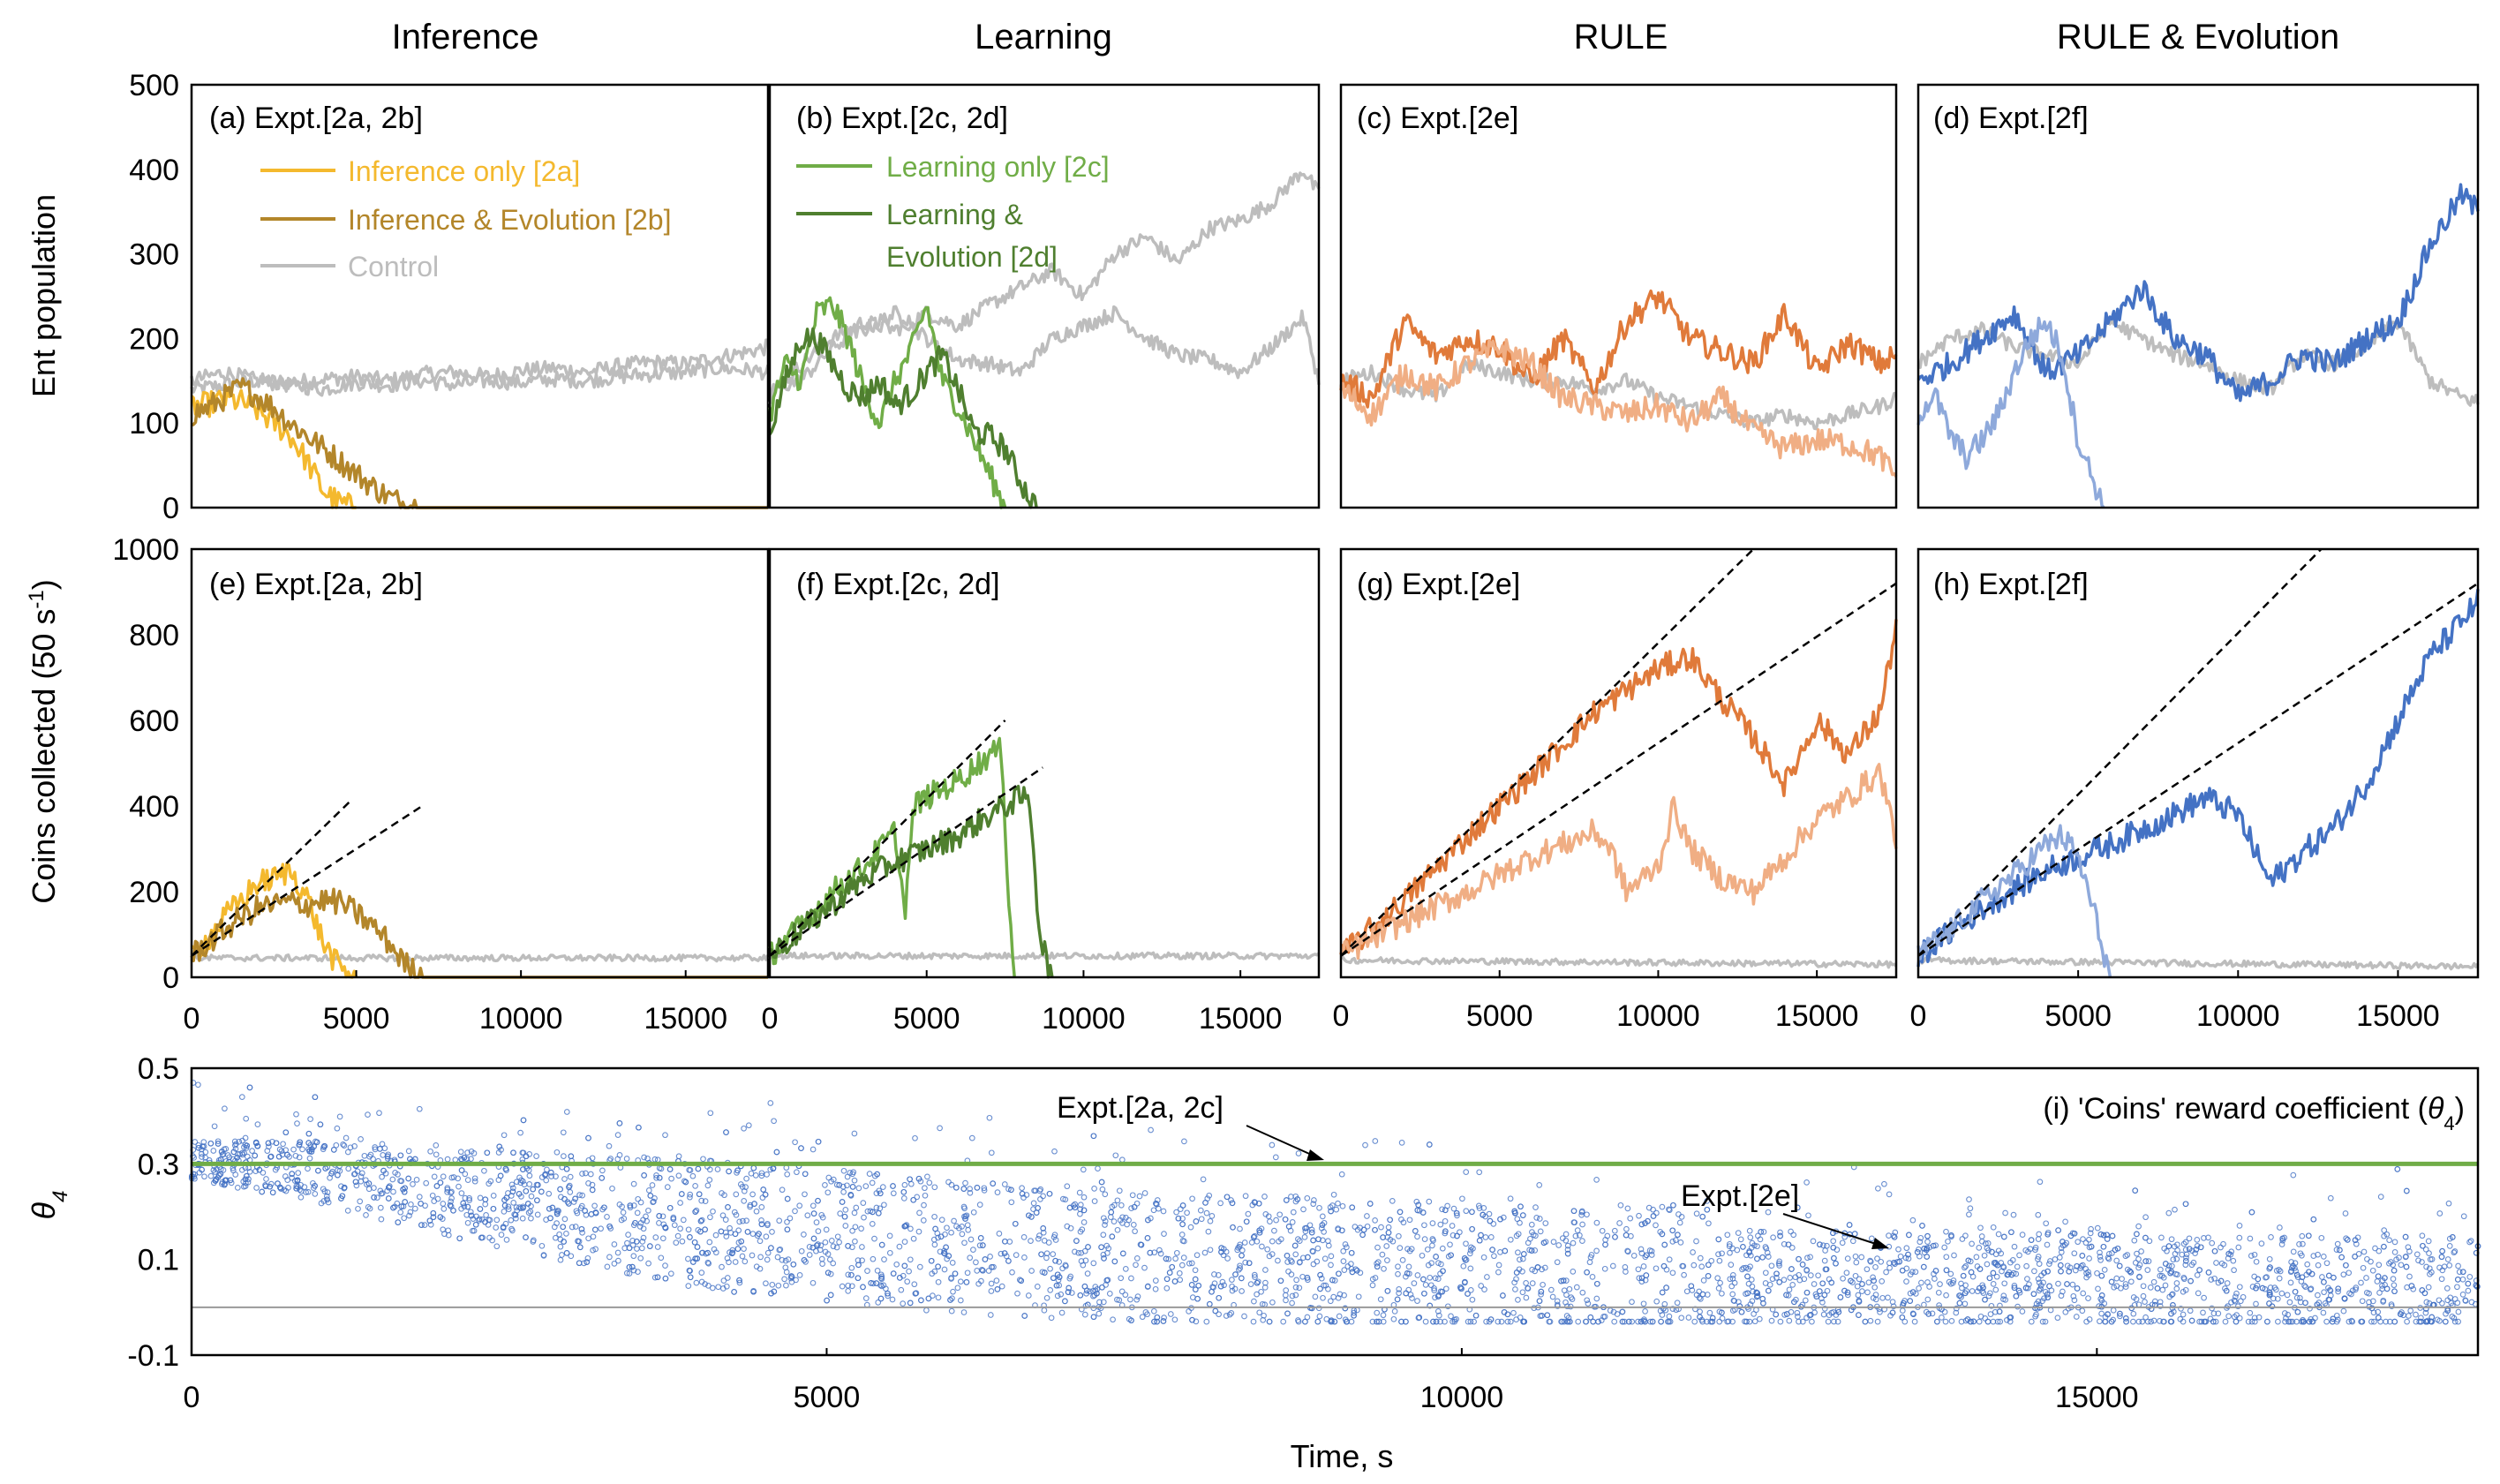  What do you see at coordinates (1740, 1196) in the screenshot?
I see `annotation-expt-2e: Expt.[2e]` at bounding box center [1740, 1196].